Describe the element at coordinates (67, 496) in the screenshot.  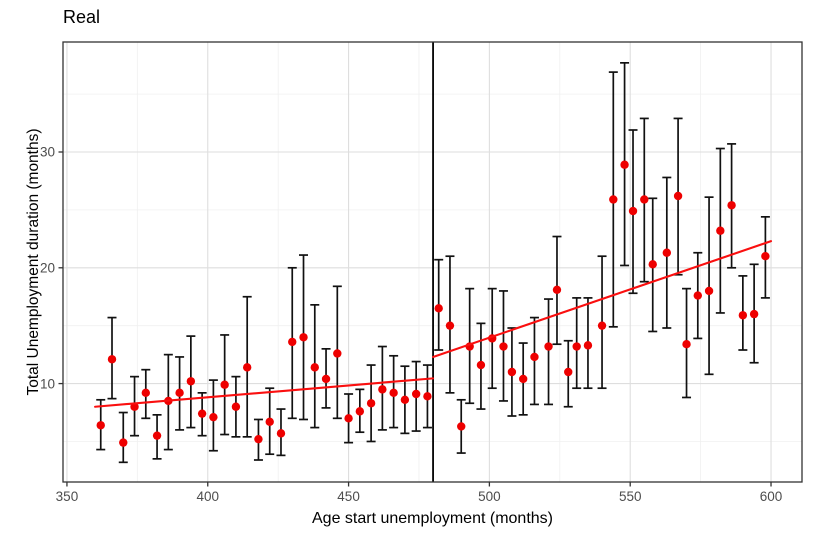
I see `x-tick-label: 350` at that location.